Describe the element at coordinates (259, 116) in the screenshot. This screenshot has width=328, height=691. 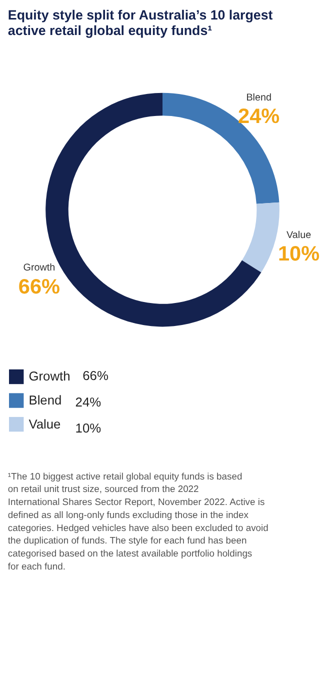
I see `data-label: 24%` at that location.